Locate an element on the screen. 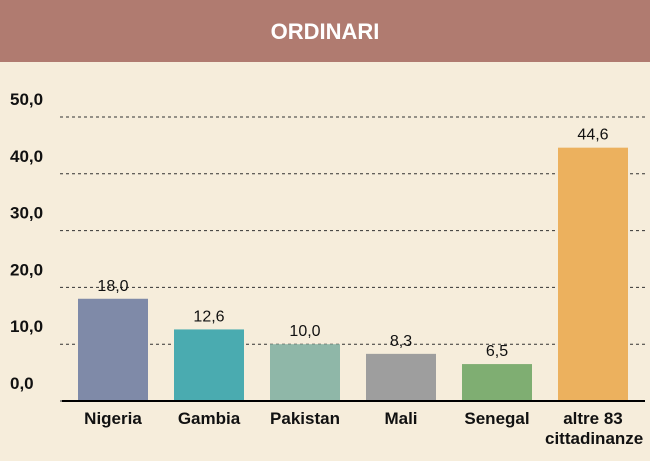  x-tick-label: Pakistan is located at coordinates (305, 418).